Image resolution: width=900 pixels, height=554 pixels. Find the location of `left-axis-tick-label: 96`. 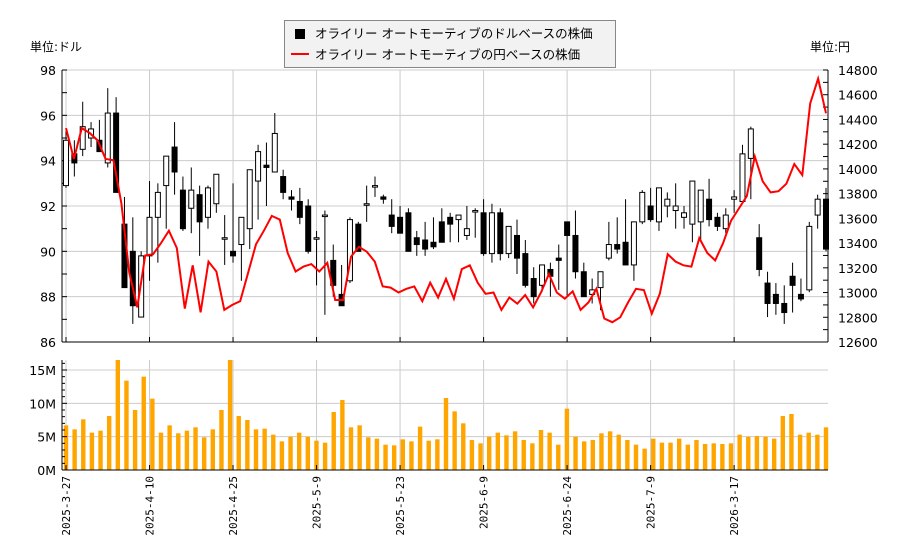

left-axis-tick-label: 96 is located at coordinates (48, 115).